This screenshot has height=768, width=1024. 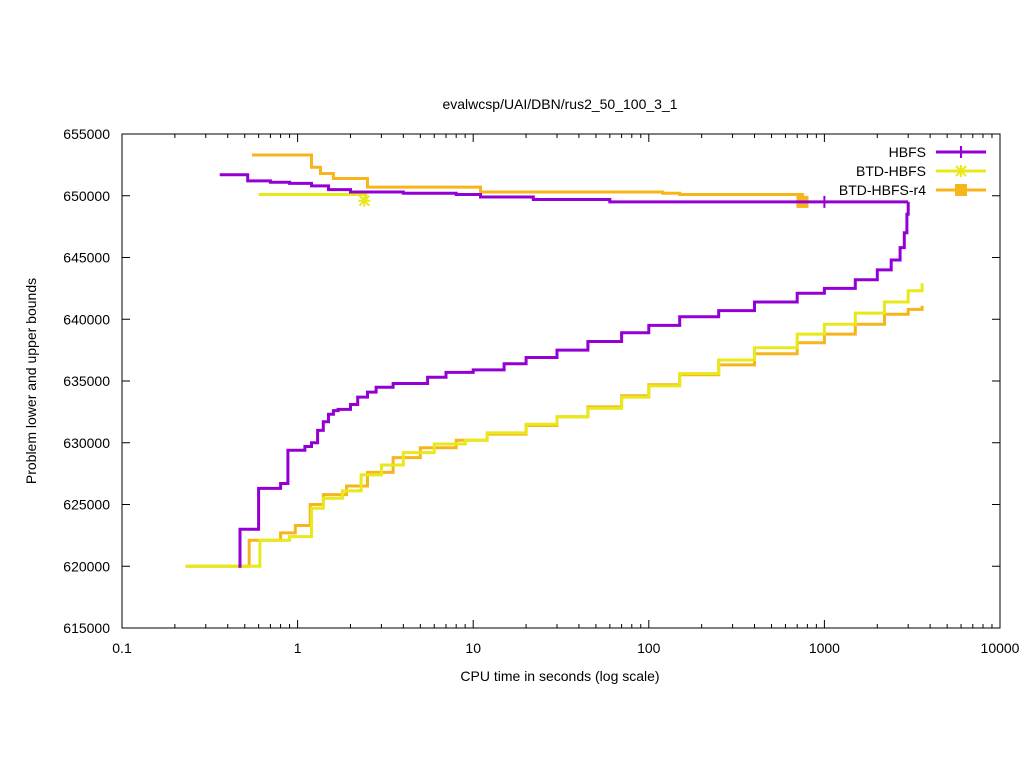 I want to click on legend-marker-btd-hbfs, so click(x=961, y=171).